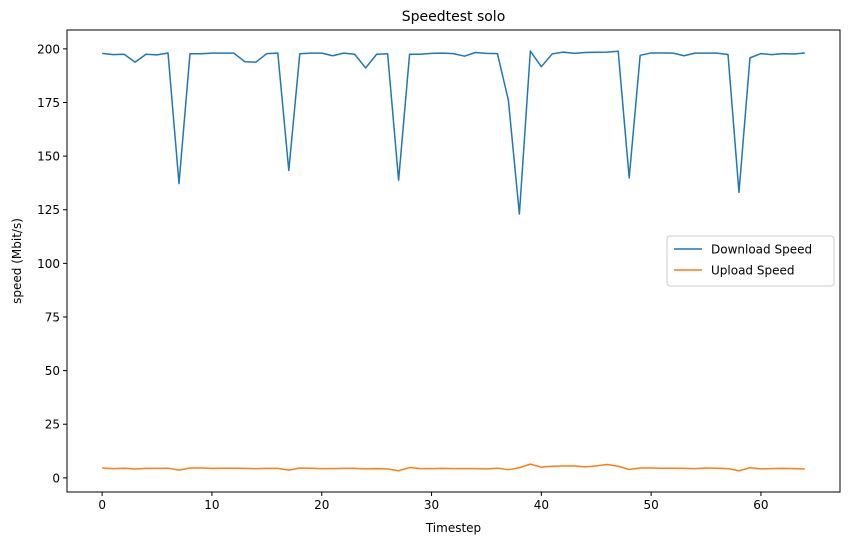  Describe the element at coordinates (48, 264) in the screenshot. I see `y-tick-label: 100` at that location.